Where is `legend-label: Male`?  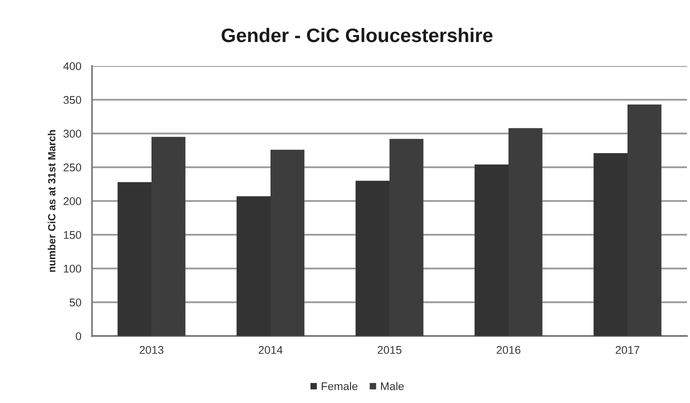
legend-label: Male is located at coordinates (392, 386).